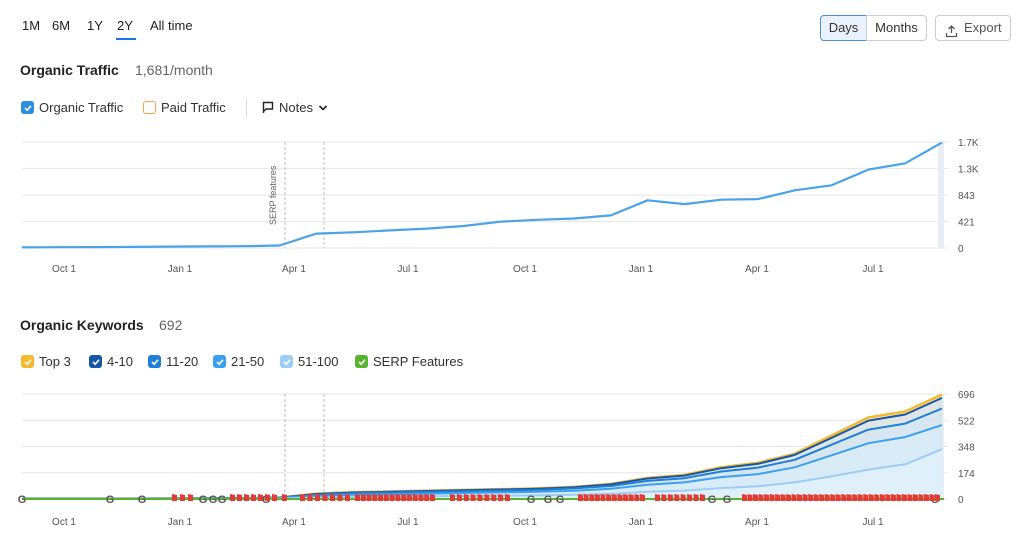 The width and height of the screenshot is (1024, 538). What do you see at coordinates (95, 25) in the screenshot?
I see `range-tab-1y: 1Y` at bounding box center [95, 25].